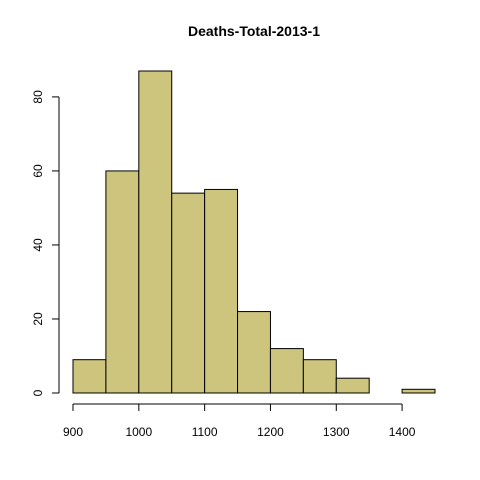  What do you see at coordinates (38, 245) in the screenshot?
I see `y-tick-label: 40` at bounding box center [38, 245].